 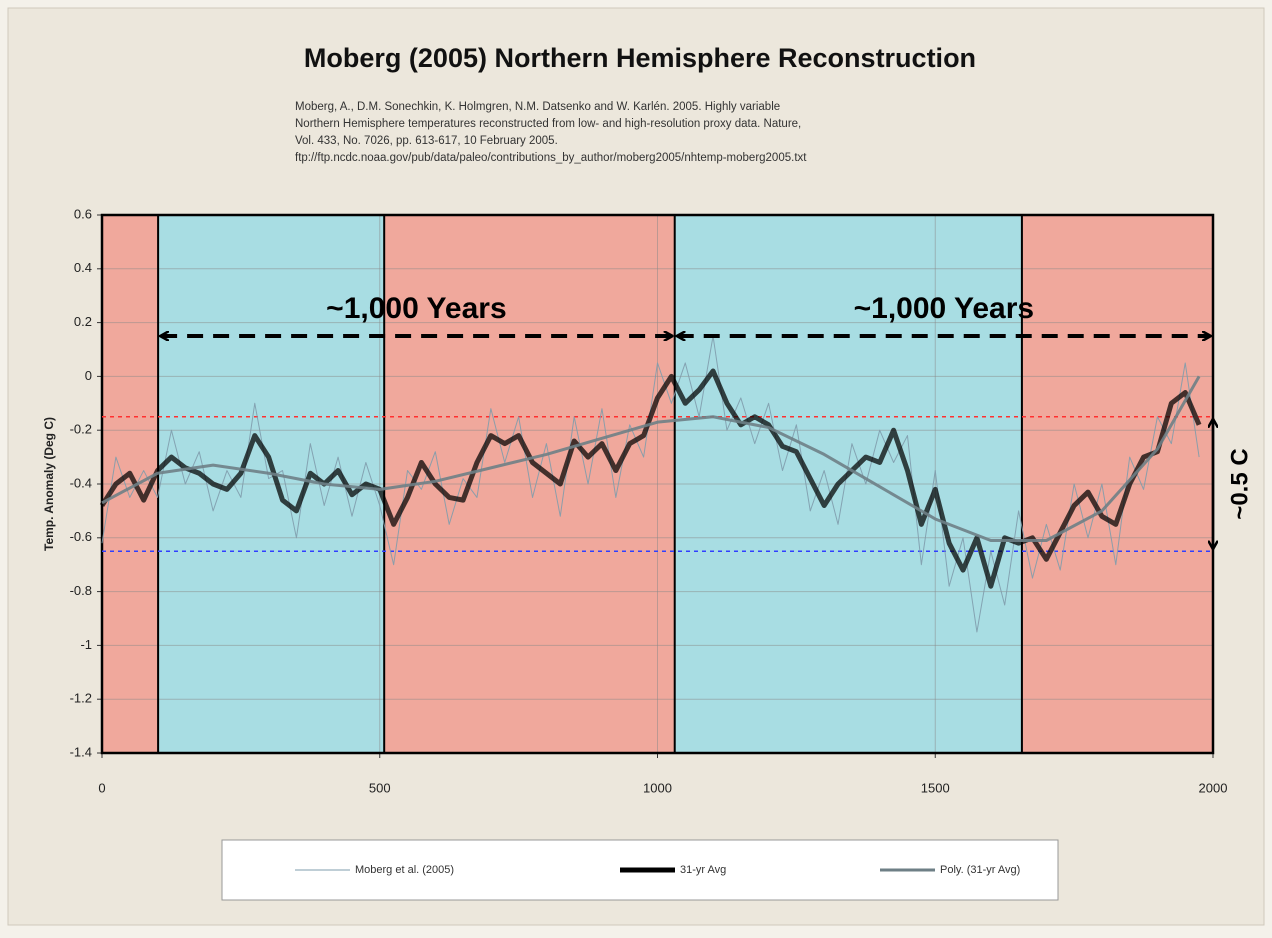 What do you see at coordinates (703, 870) in the screenshot?
I see `legend-label: 31-yr Avg` at bounding box center [703, 870].